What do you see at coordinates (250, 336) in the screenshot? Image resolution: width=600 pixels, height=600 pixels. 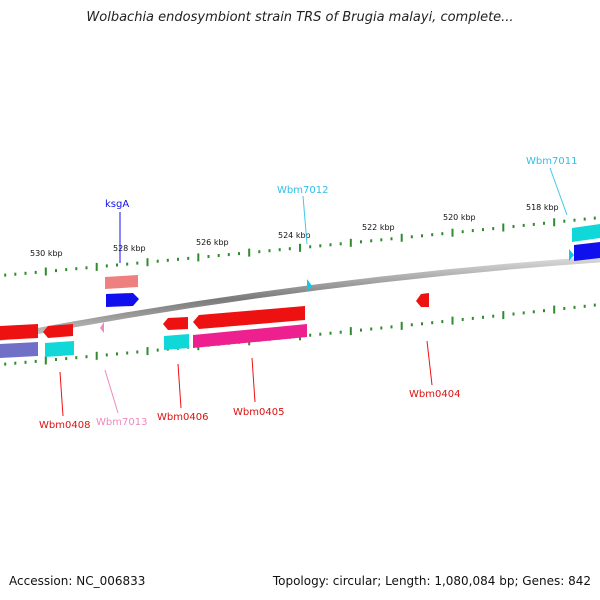 I see `gene-wbm0405-magenta` at bounding box center [250, 336].